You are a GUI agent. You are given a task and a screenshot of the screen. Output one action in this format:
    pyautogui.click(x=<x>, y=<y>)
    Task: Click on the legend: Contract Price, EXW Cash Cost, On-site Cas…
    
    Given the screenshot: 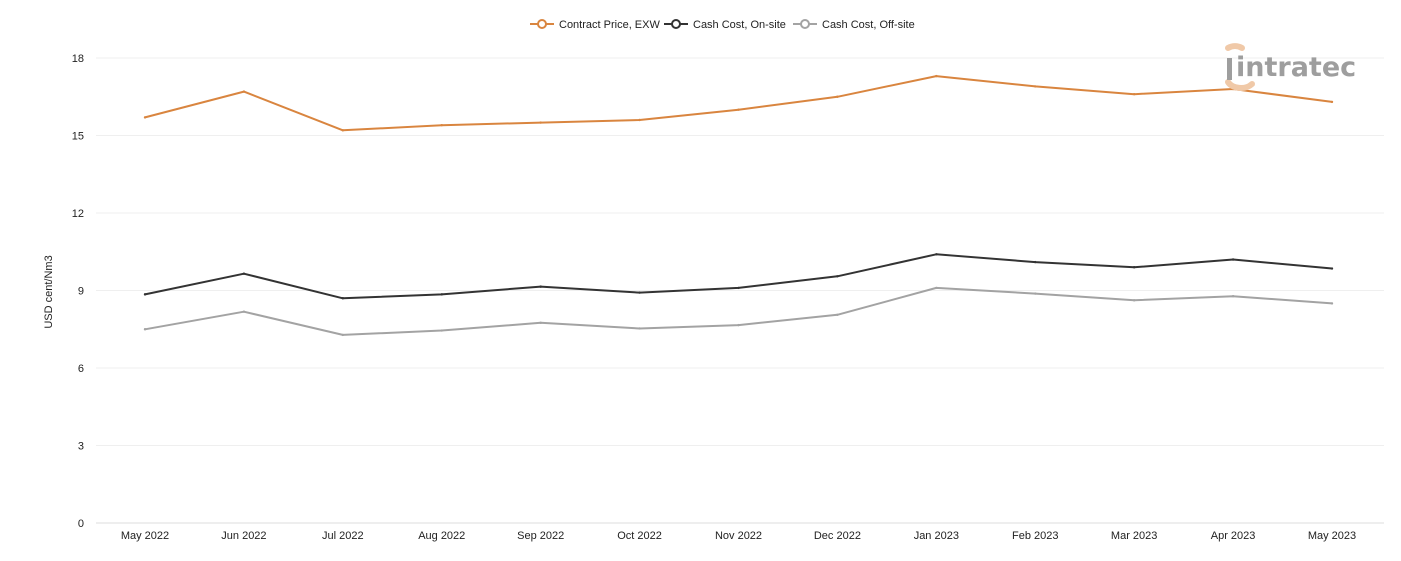 What is the action you would take?
    pyautogui.click(x=722, y=25)
    